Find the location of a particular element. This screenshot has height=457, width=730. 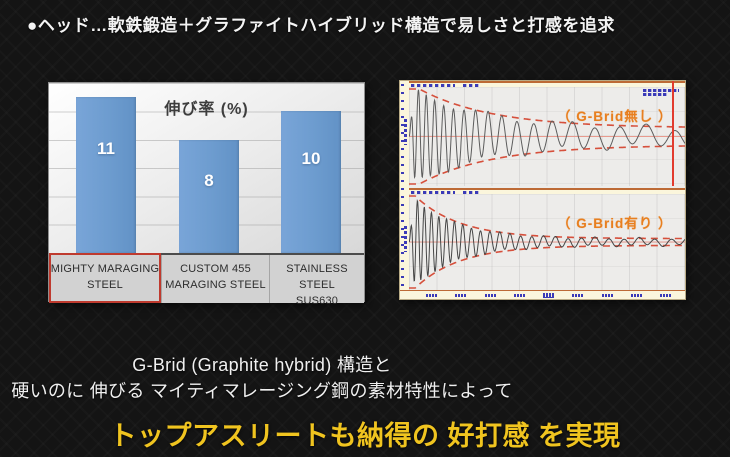

waveform-plot-with-gbrid: （ G-Brid有り ） is located at coordinates (547, 239).